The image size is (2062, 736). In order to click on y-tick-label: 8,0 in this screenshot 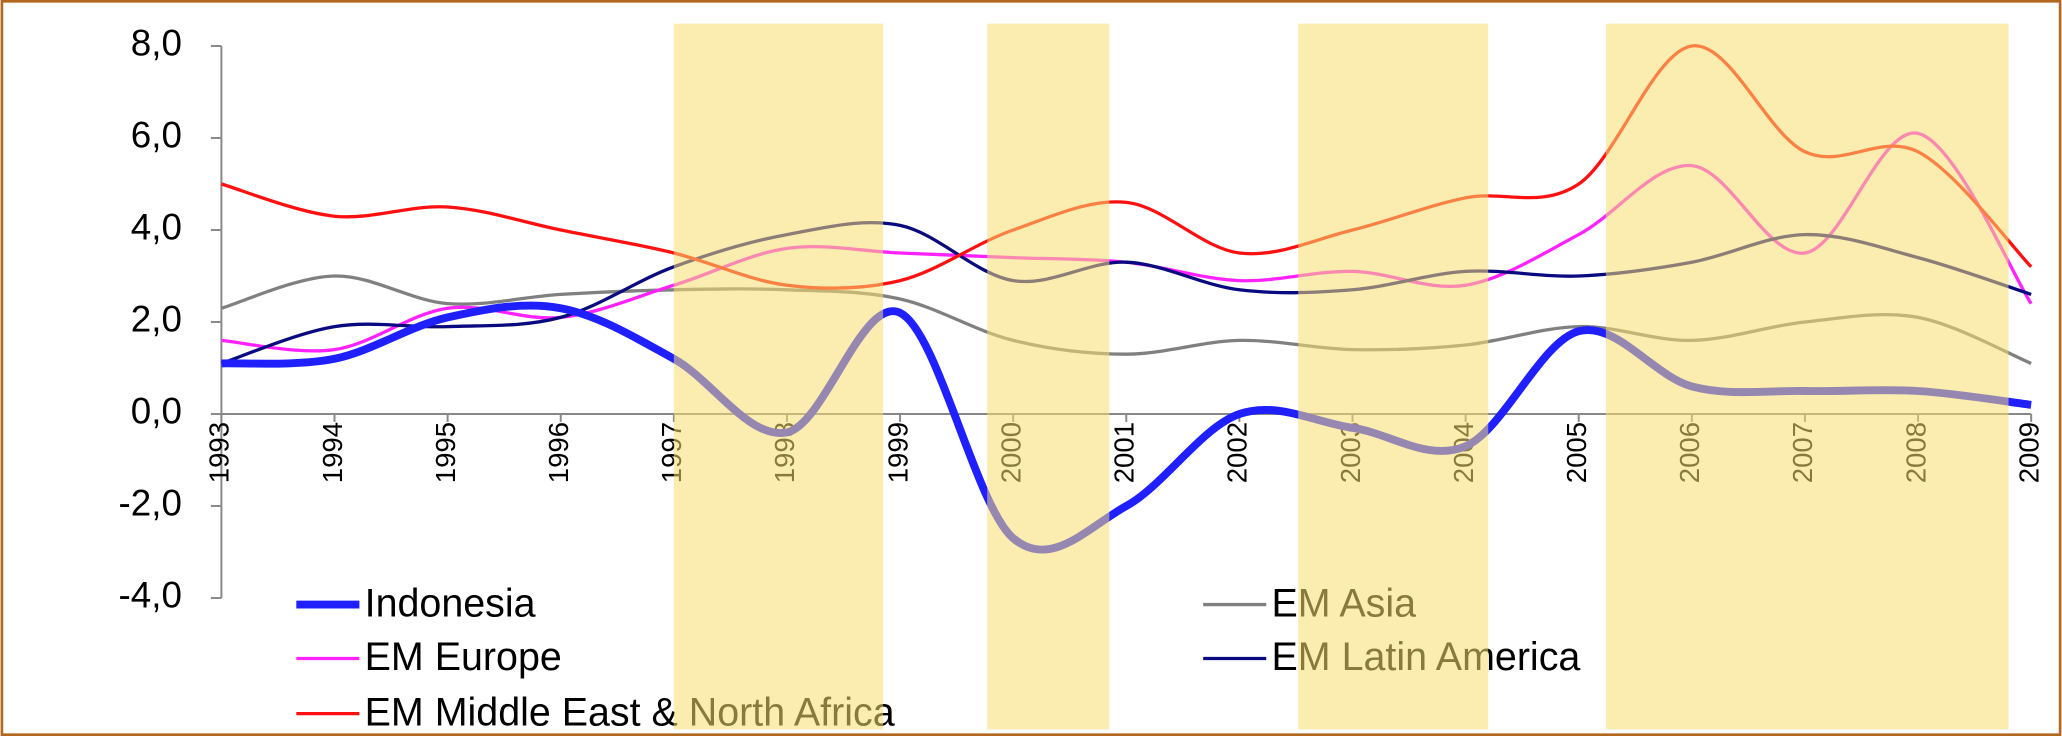, I will do `click(156, 43)`.